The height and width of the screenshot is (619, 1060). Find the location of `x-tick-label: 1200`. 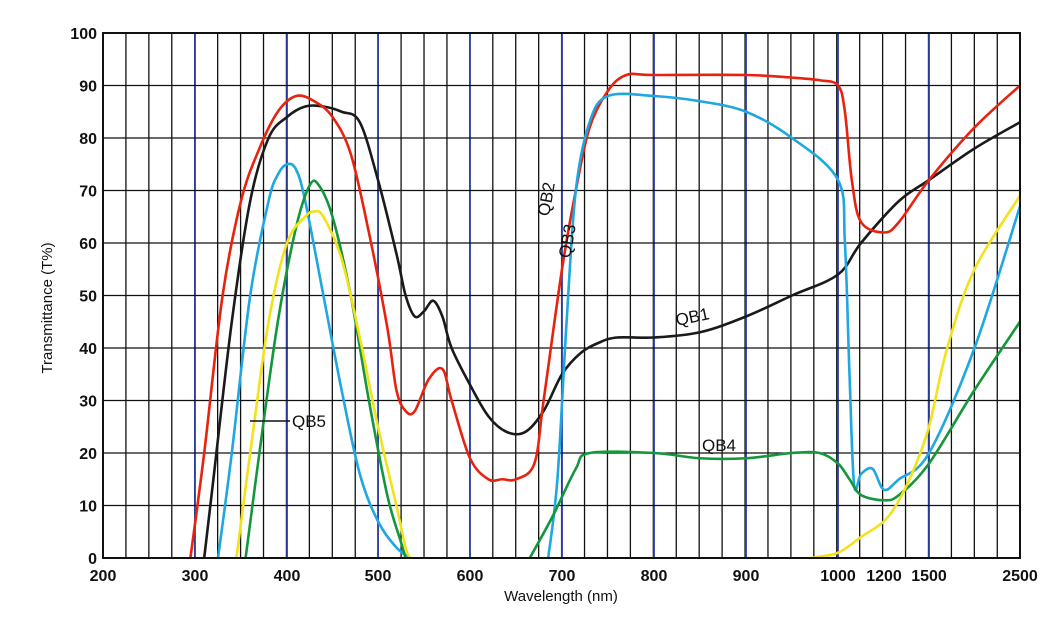

x-tick-label: 1200 is located at coordinates (884, 576).